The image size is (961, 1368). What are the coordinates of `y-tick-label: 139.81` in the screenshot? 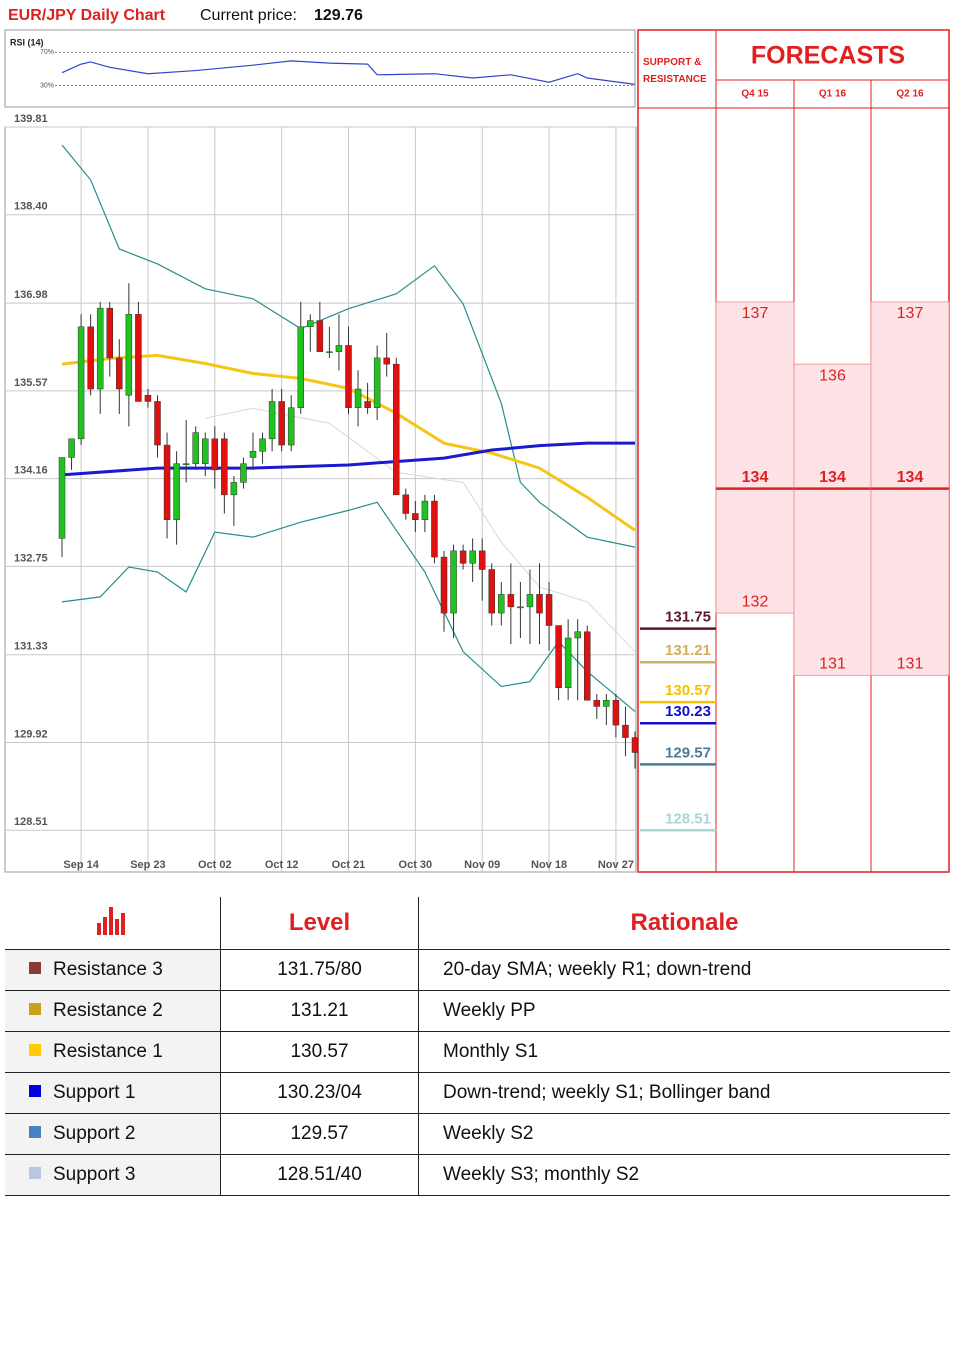 It's located at (31, 119).